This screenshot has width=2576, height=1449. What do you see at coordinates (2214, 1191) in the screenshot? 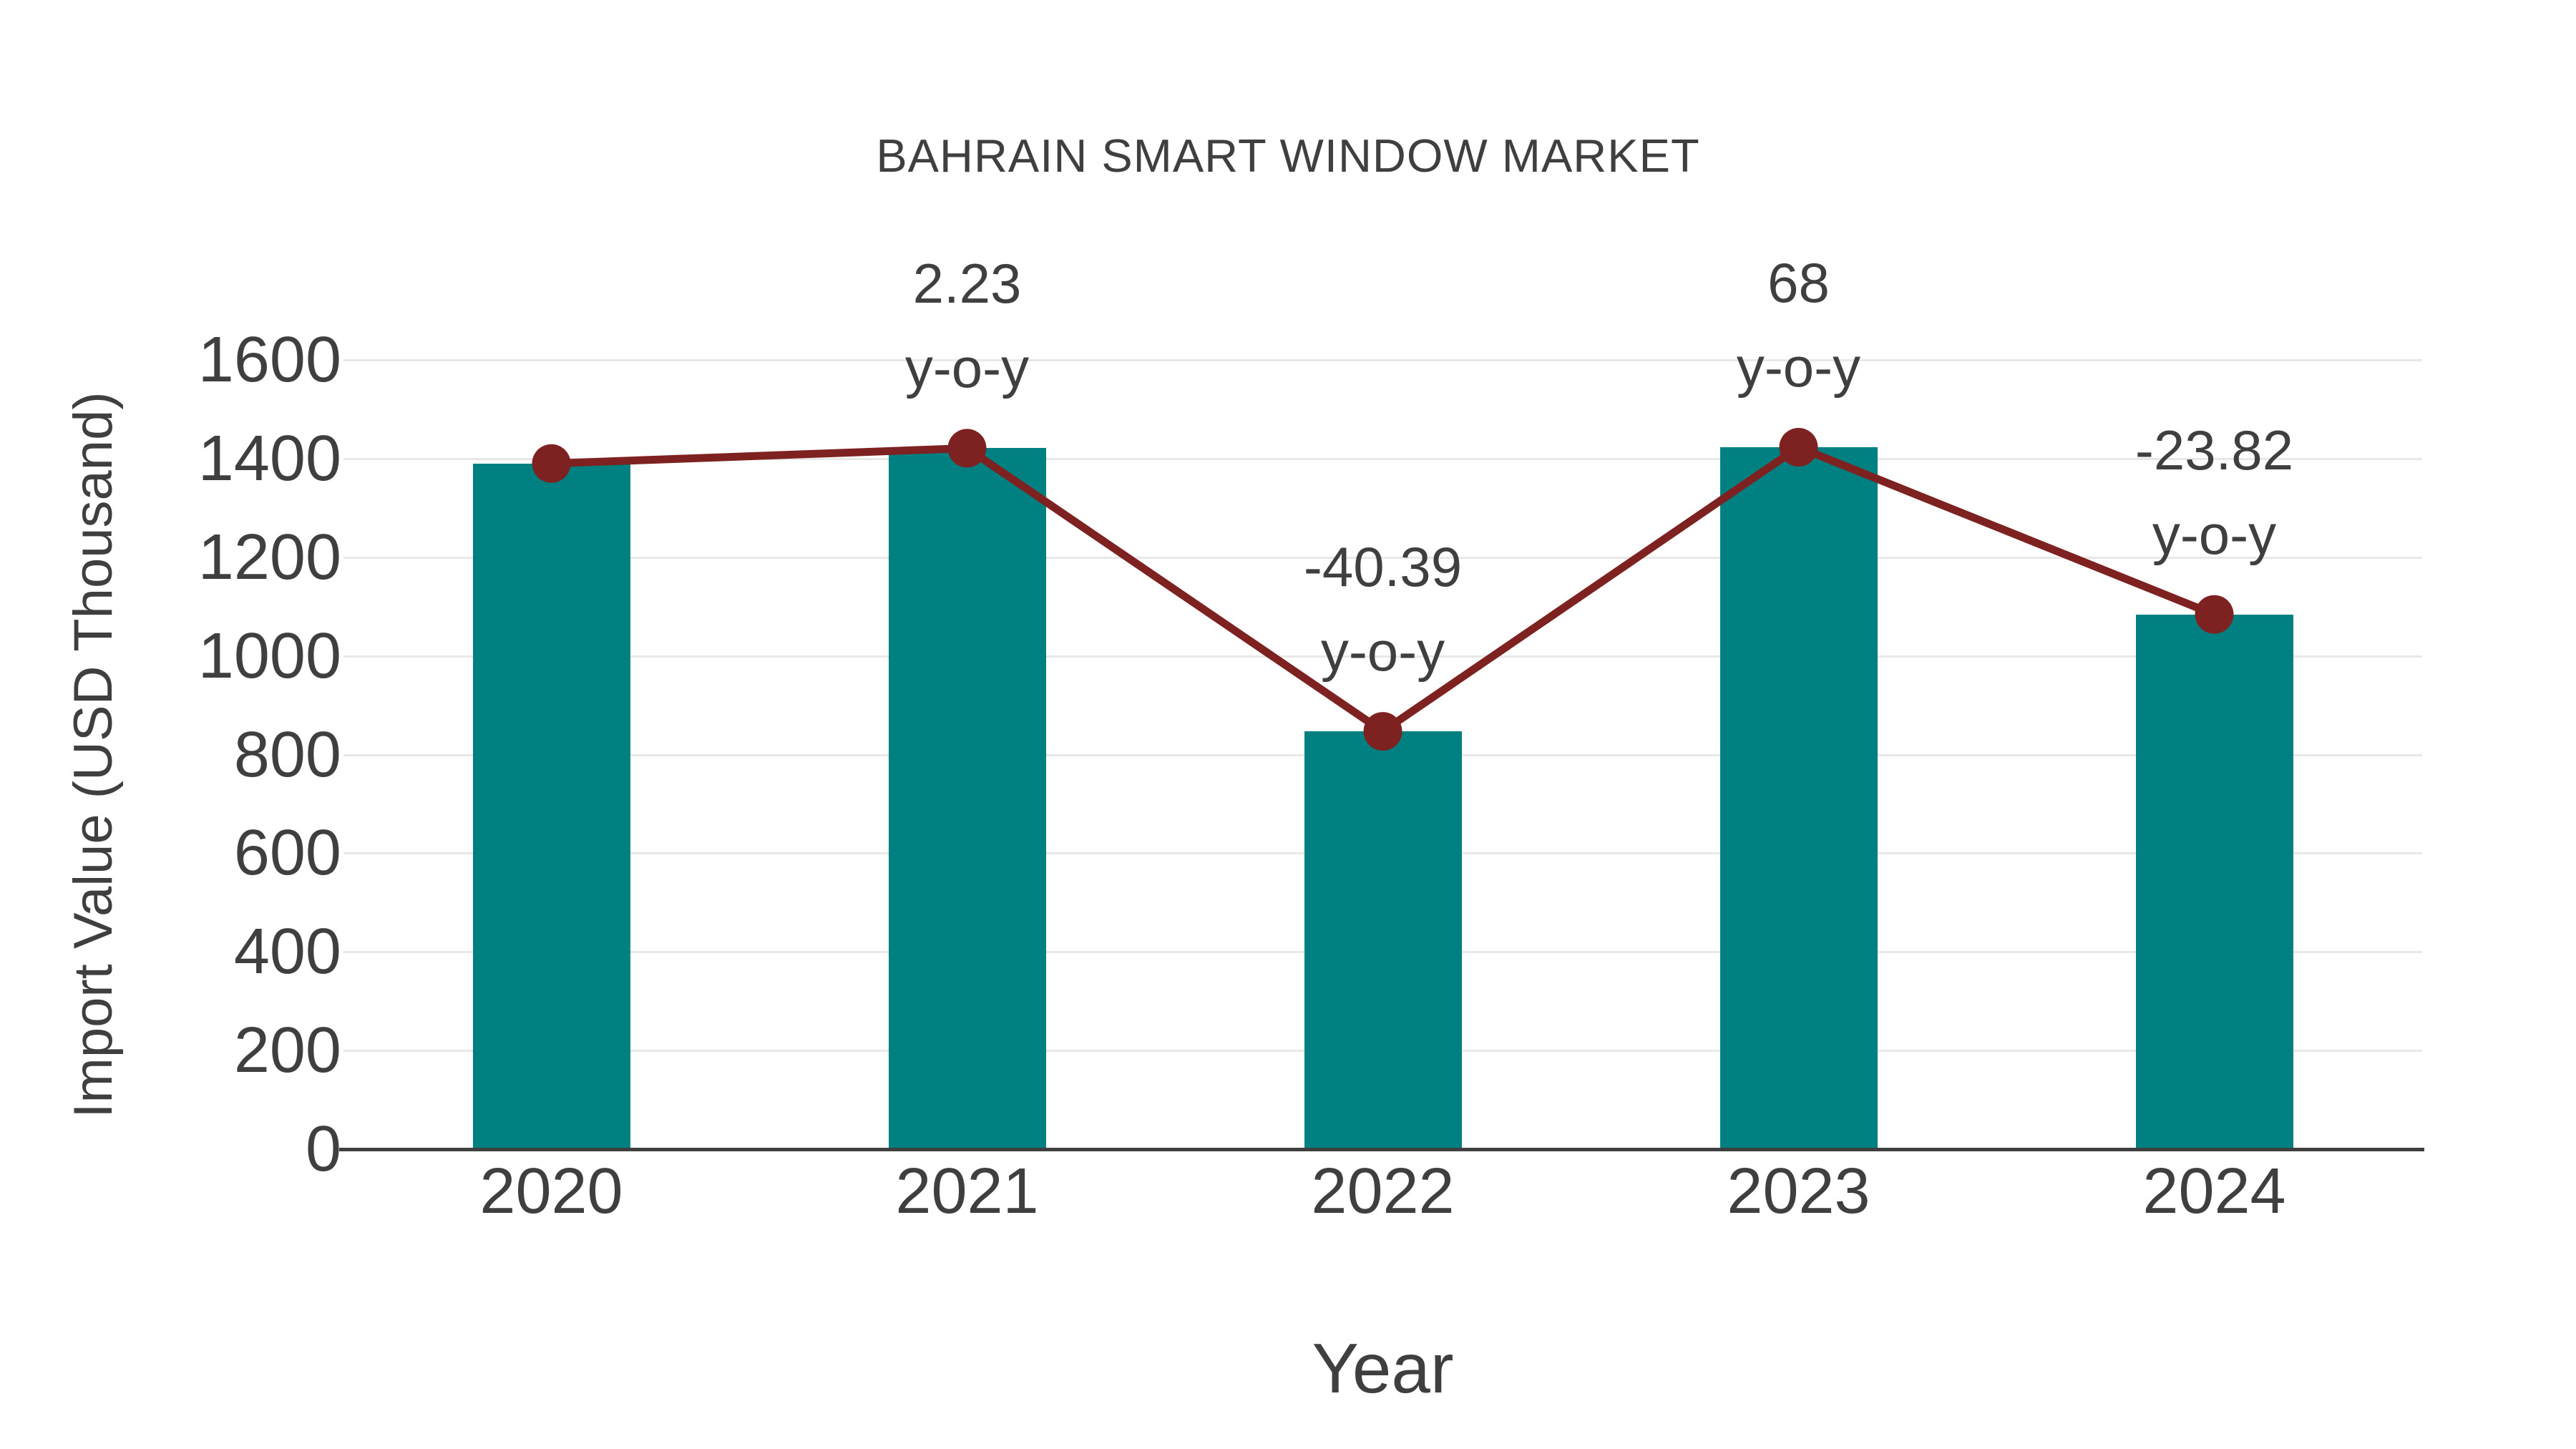
I see `x-tick-label-2024: 2024` at bounding box center [2214, 1191].